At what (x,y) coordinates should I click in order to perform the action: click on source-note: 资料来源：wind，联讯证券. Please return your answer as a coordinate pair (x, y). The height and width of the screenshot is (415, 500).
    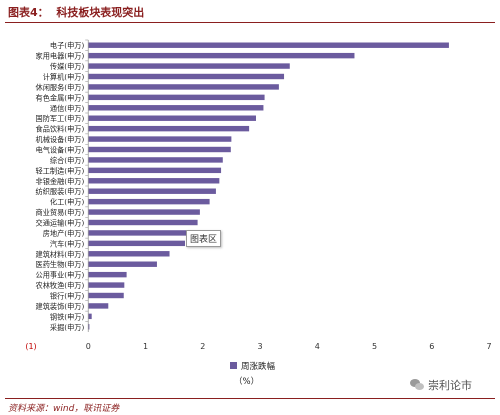
    Looking at the image, I should click on (64, 409).